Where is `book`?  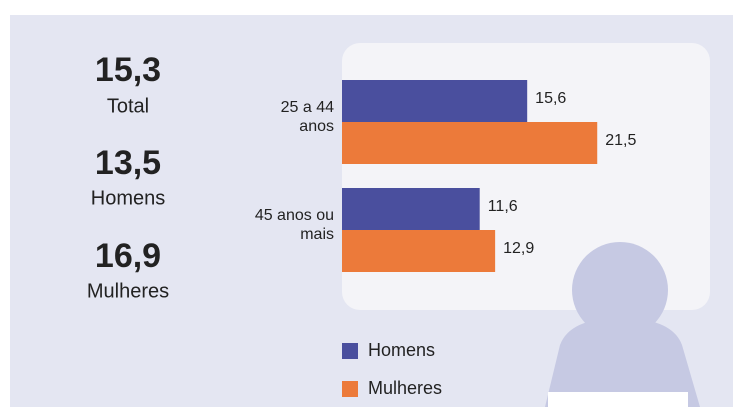 book is located at coordinates (618, 399).